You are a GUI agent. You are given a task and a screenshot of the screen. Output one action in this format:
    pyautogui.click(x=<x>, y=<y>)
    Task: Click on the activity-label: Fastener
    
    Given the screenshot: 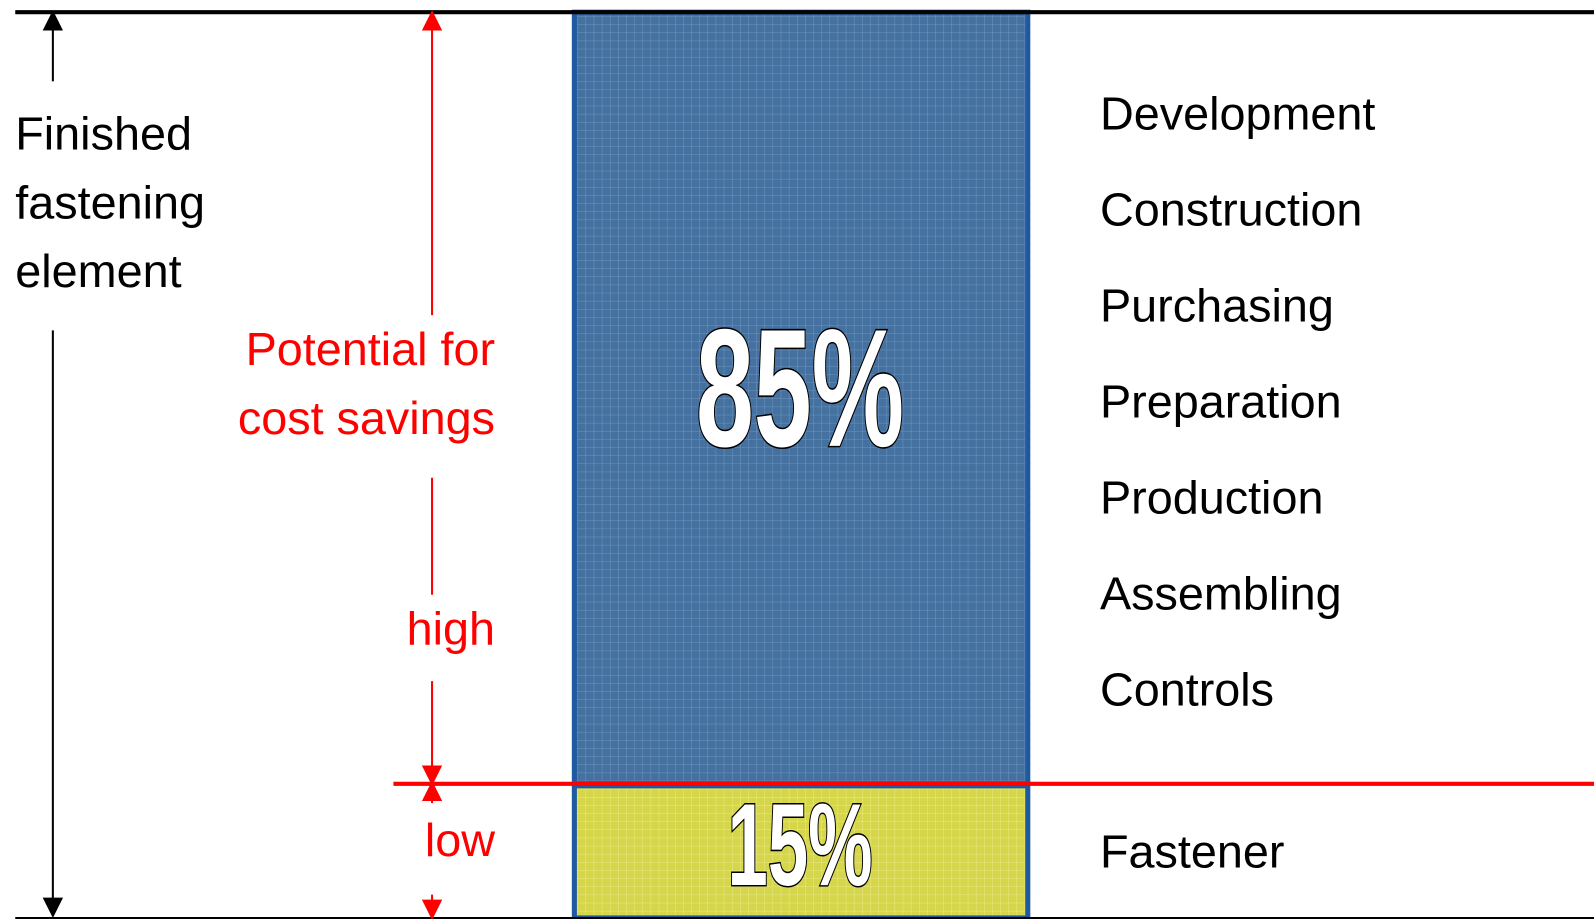 What is the action you would take?
    pyautogui.click(x=1192, y=851)
    